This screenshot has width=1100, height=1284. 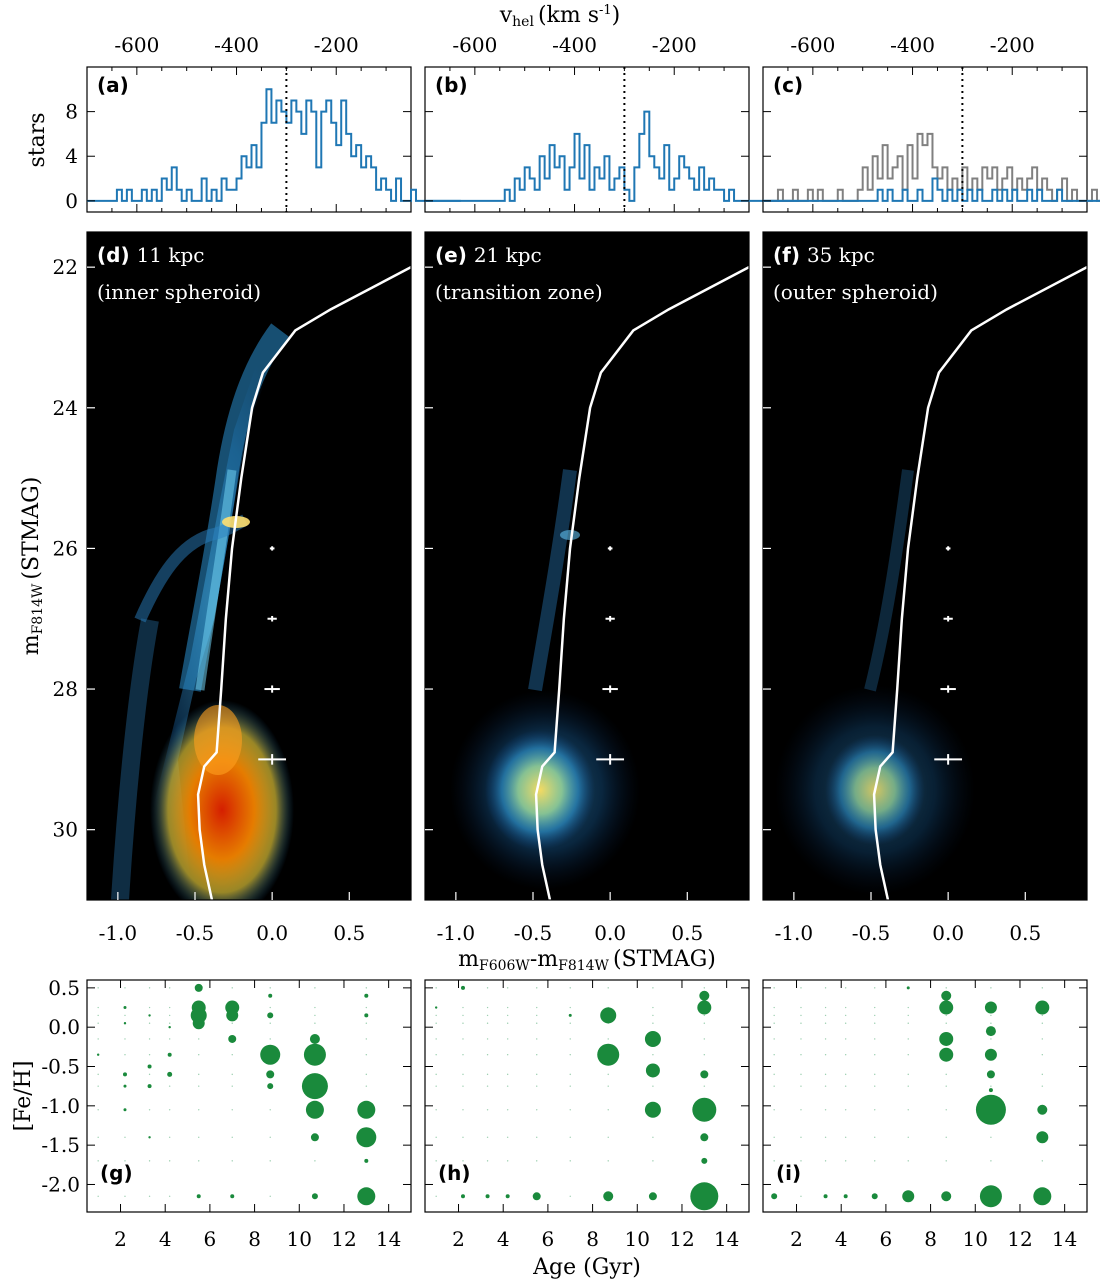 I want to click on panel-f-xtick-label: 0.5, so click(x=1025, y=933).